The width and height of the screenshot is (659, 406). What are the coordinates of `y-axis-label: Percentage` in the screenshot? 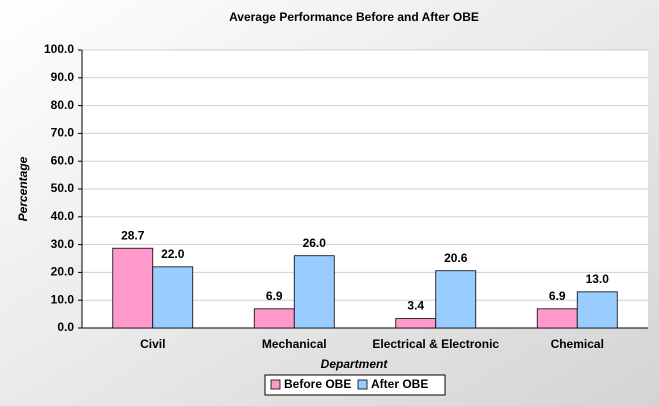 It's located at (23, 188).